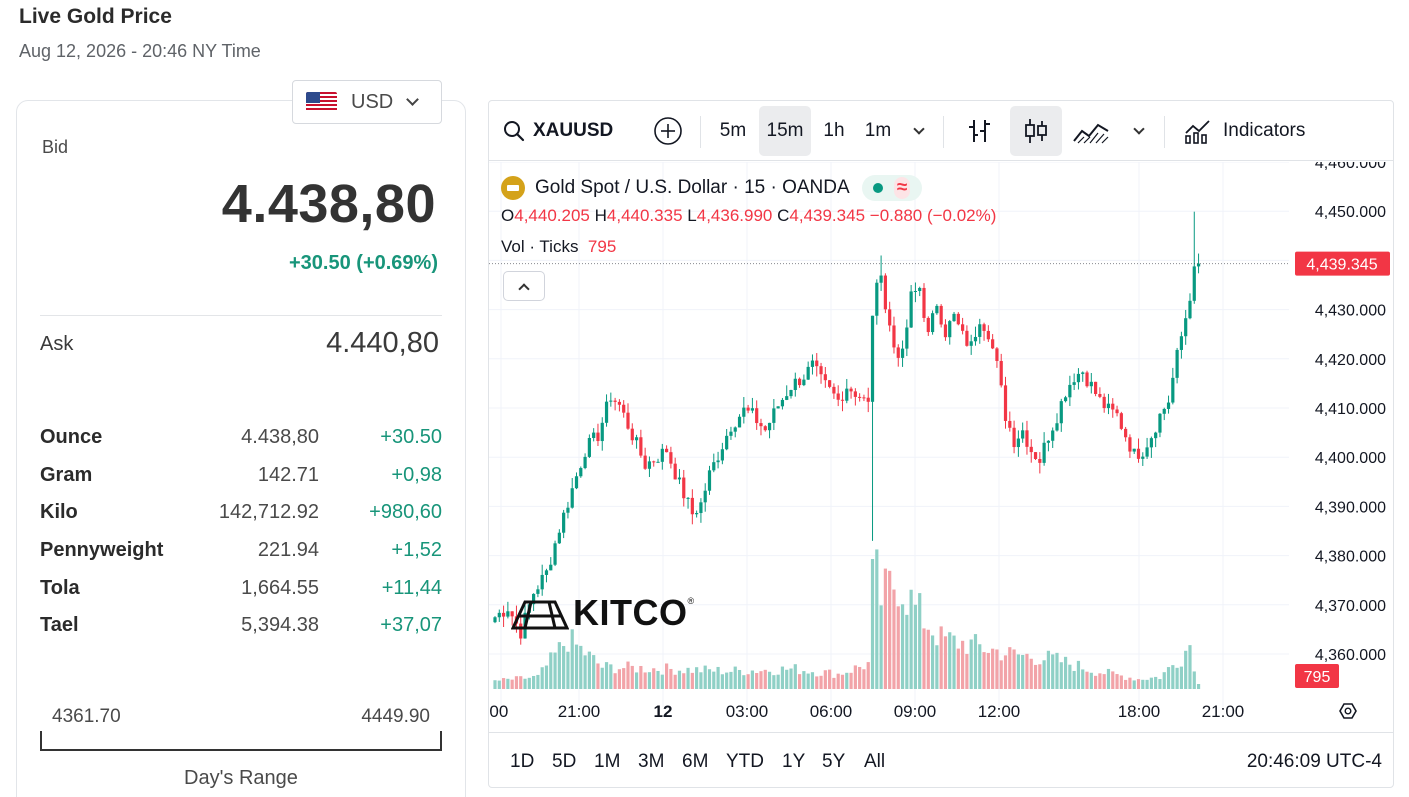 This screenshot has width=1409, height=797. Describe the element at coordinates (1348, 711) in the screenshot. I see `scale-settings-icon` at that location.